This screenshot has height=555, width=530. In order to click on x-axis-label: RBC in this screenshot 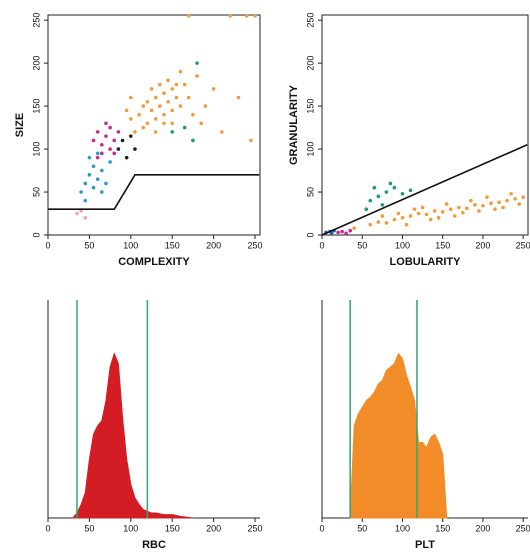, I will do `click(154, 545)`.